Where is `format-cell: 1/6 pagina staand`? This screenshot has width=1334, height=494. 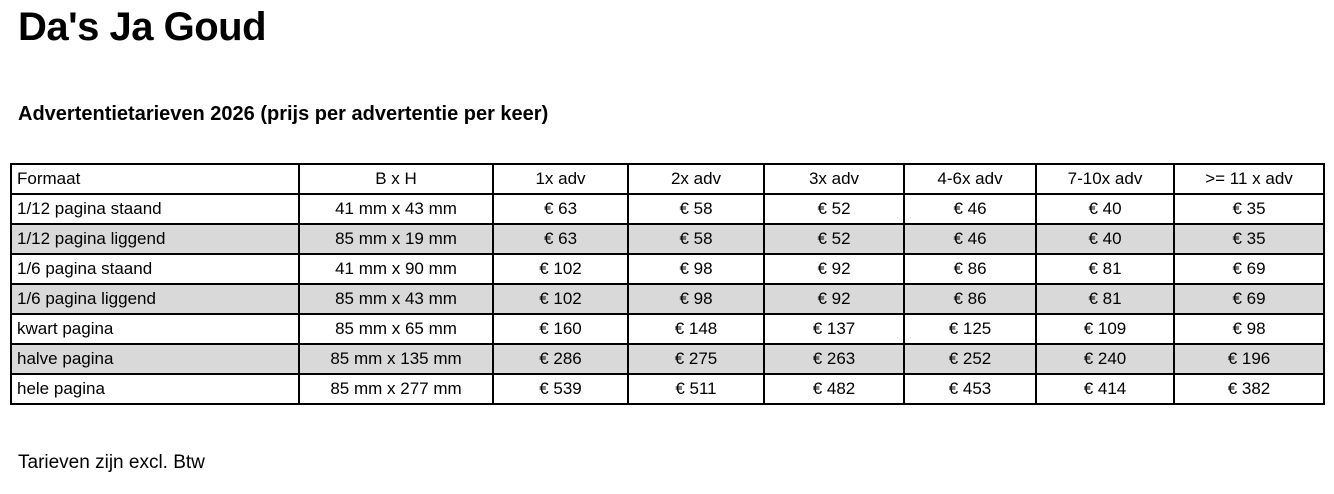 format-cell: 1/6 pagina staand is located at coordinates (155, 269).